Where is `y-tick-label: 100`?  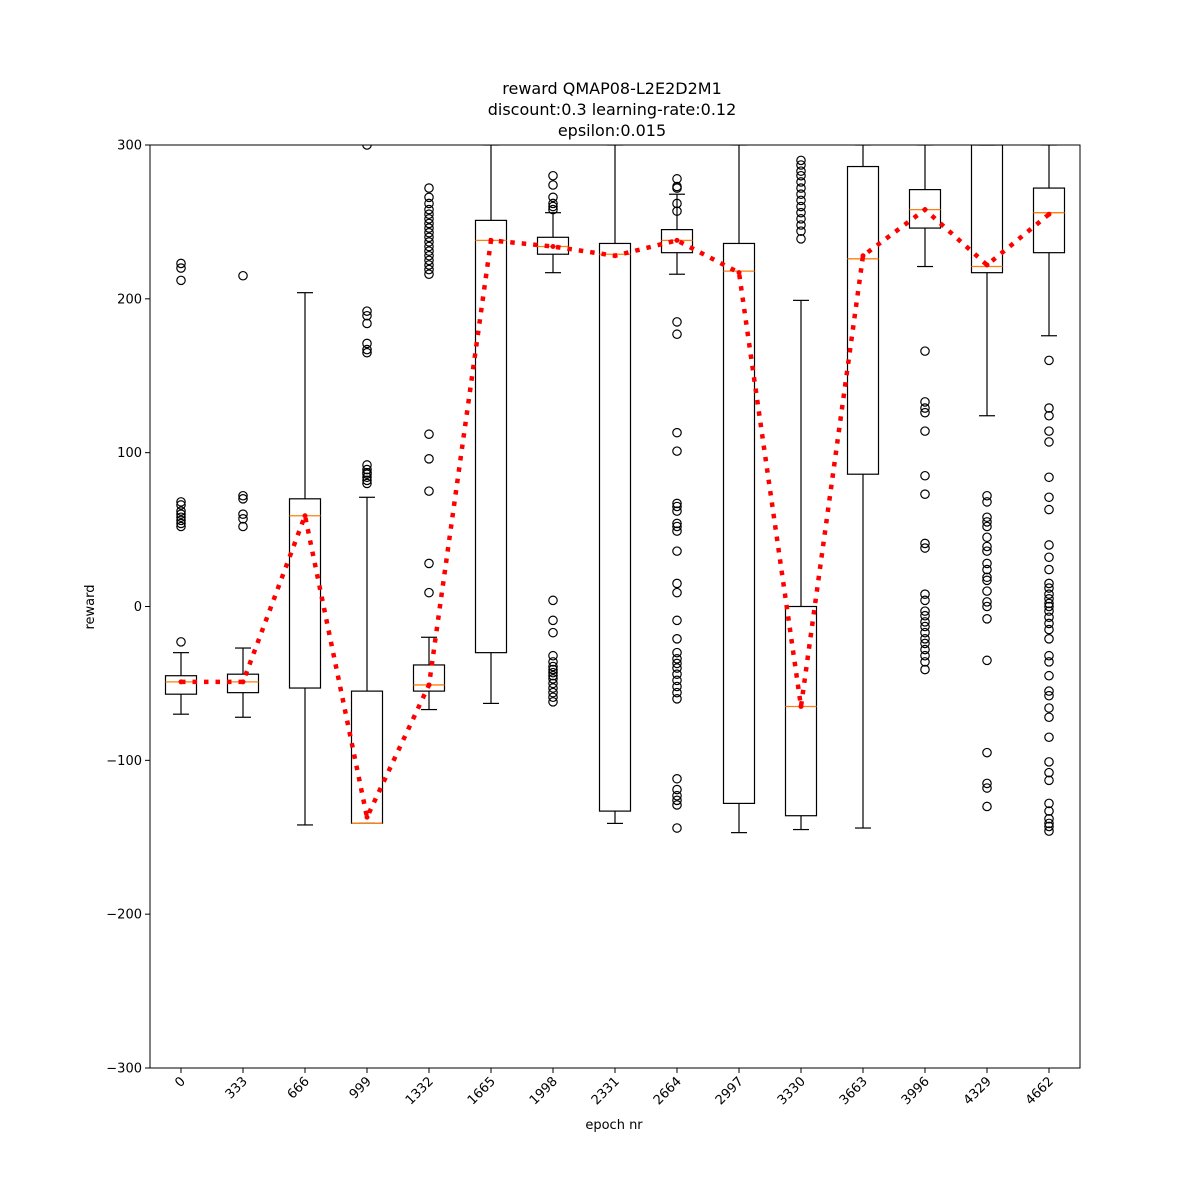 y-tick-label: 100 is located at coordinates (129, 453).